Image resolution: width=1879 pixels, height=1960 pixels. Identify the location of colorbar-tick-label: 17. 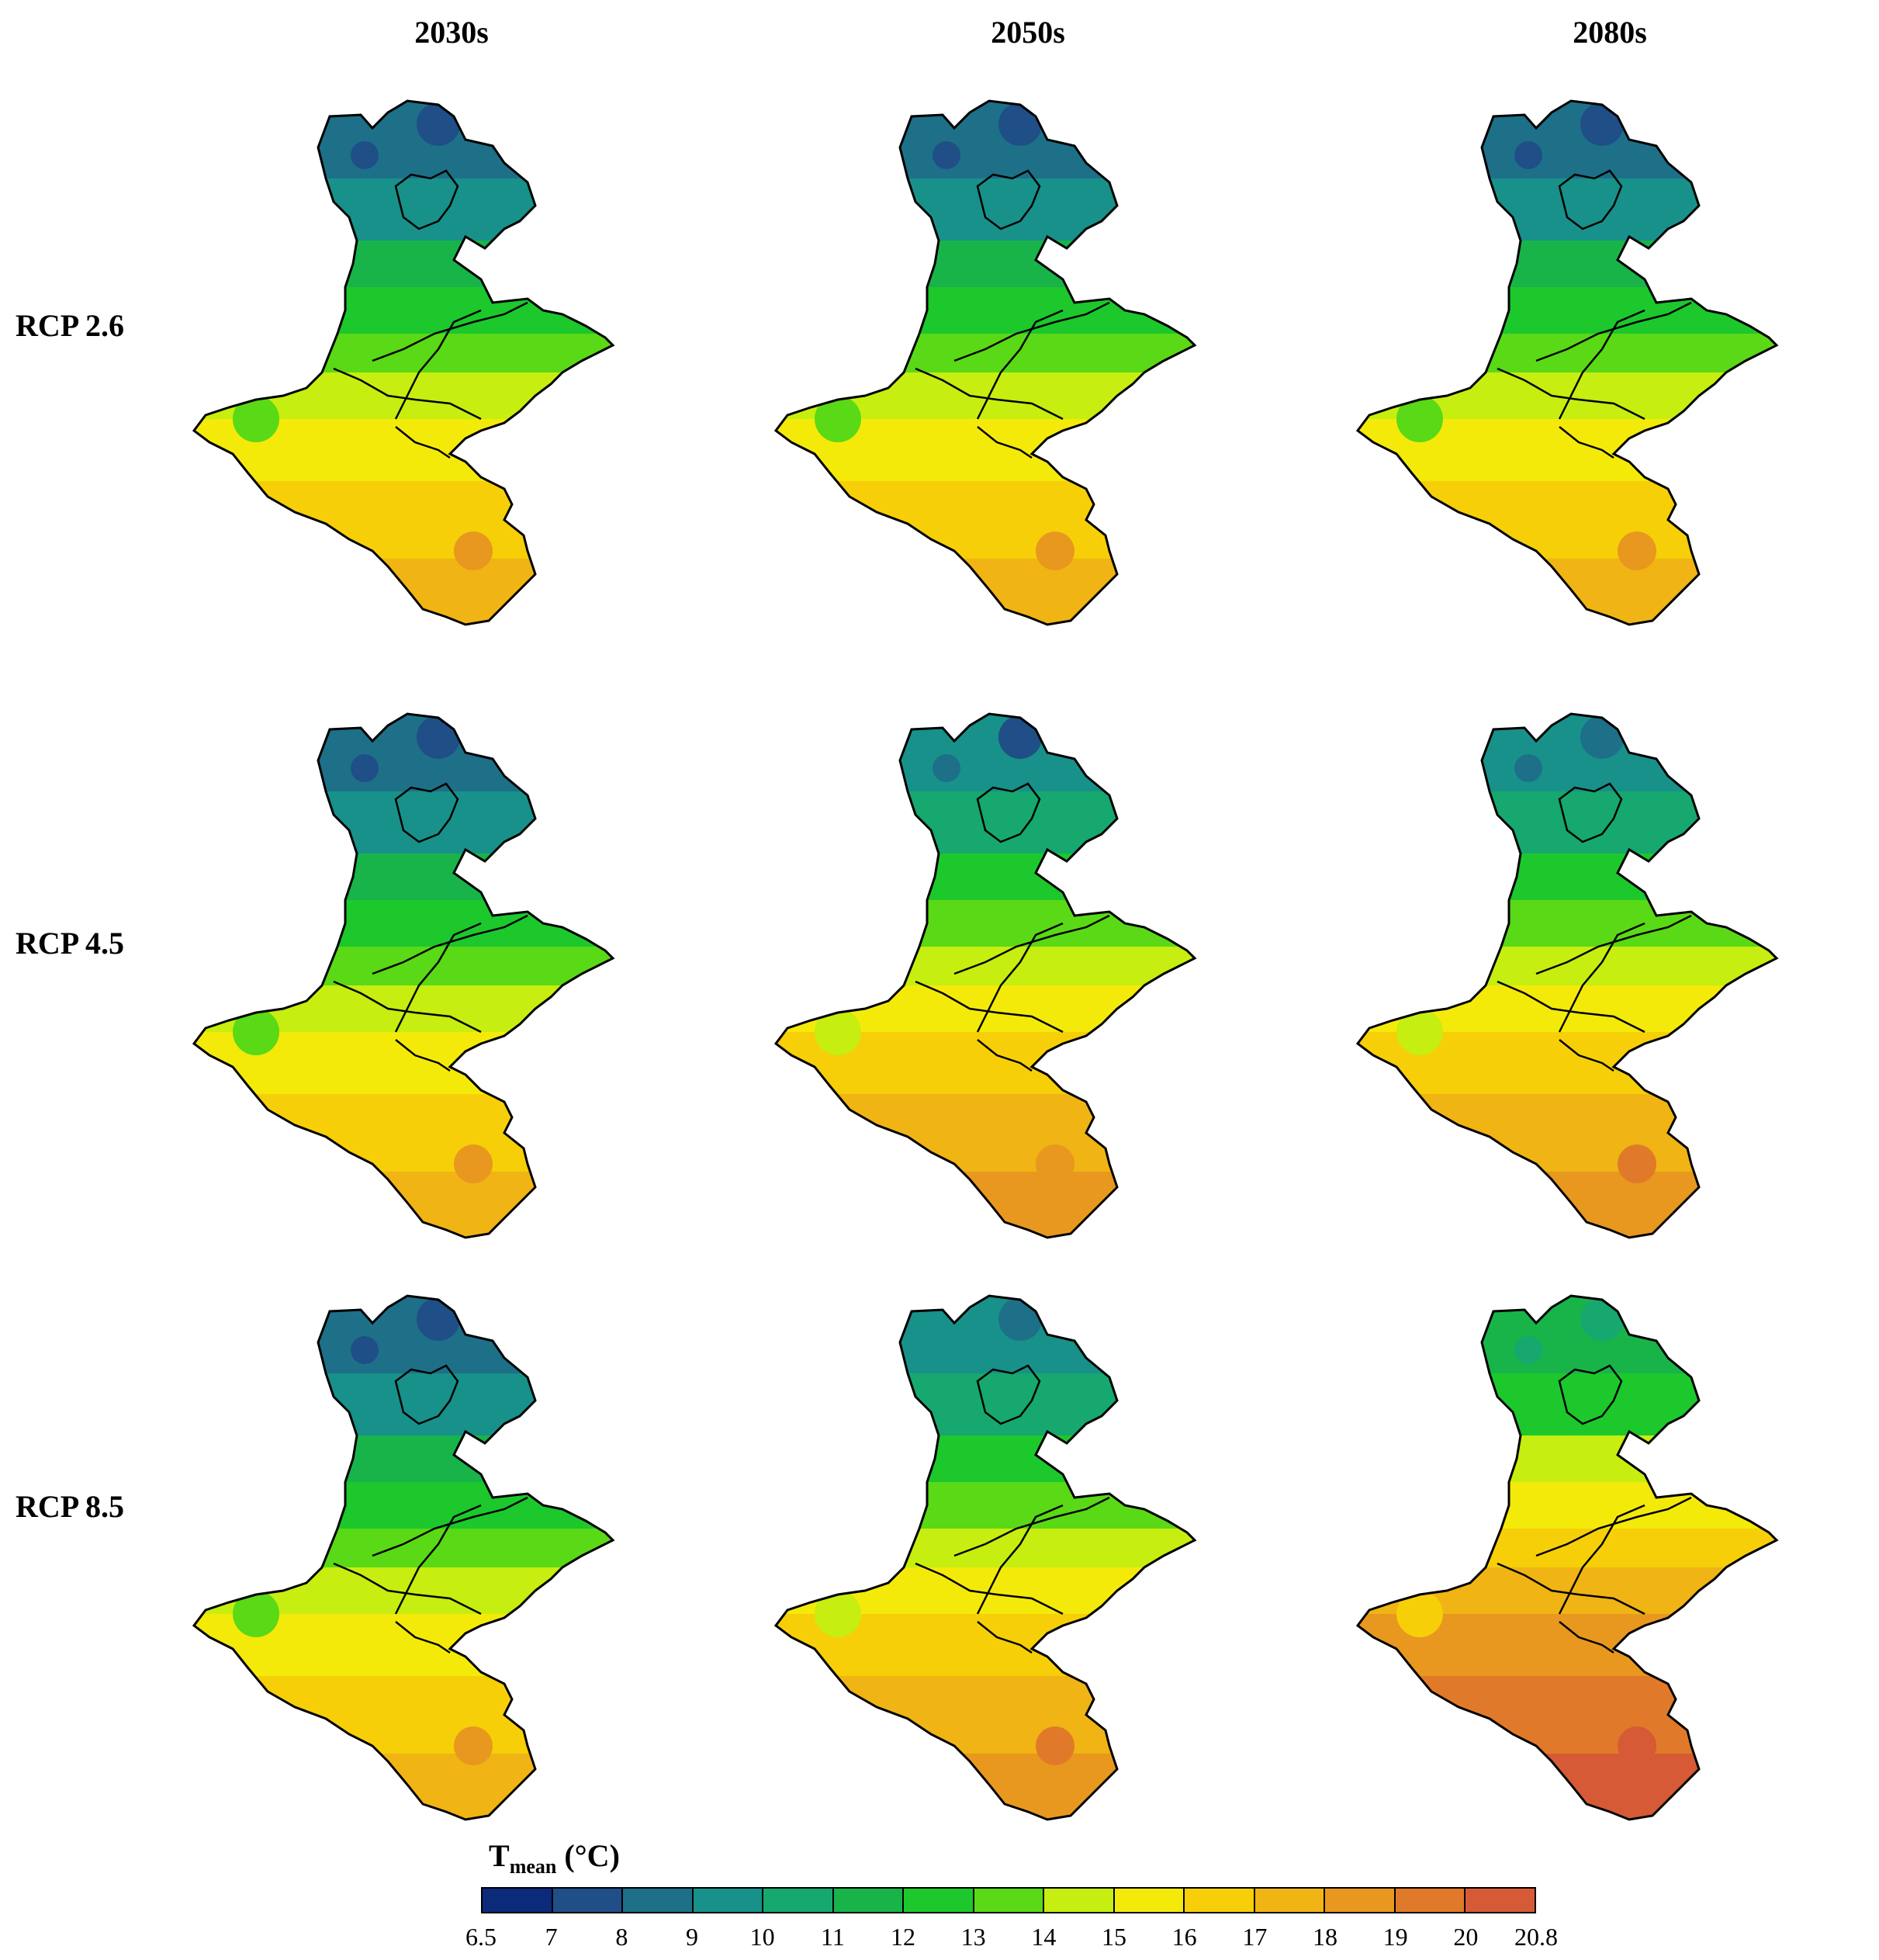
(1255, 1937).